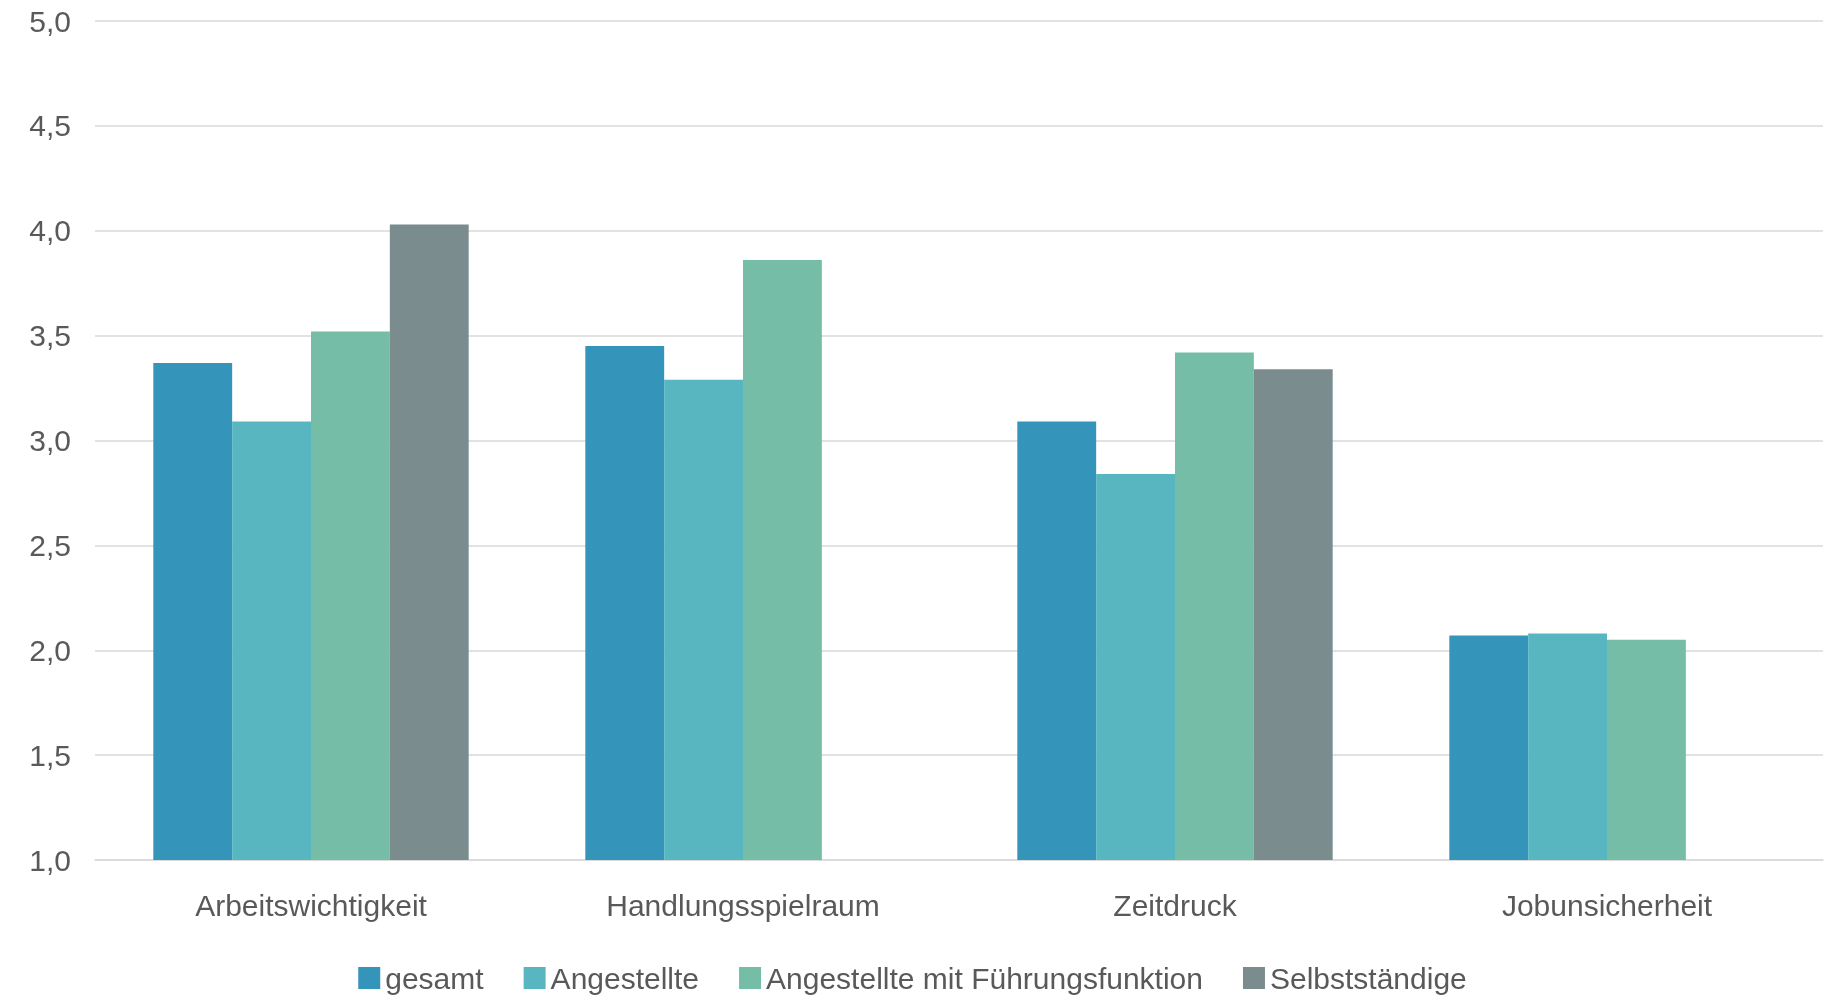 The width and height of the screenshot is (1825, 1006). What do you see at coordinates (984, 978) in the screenshot?
I see `legend-label: Angestellte mit Führungsfunktion` at bounding box center [984, 978].